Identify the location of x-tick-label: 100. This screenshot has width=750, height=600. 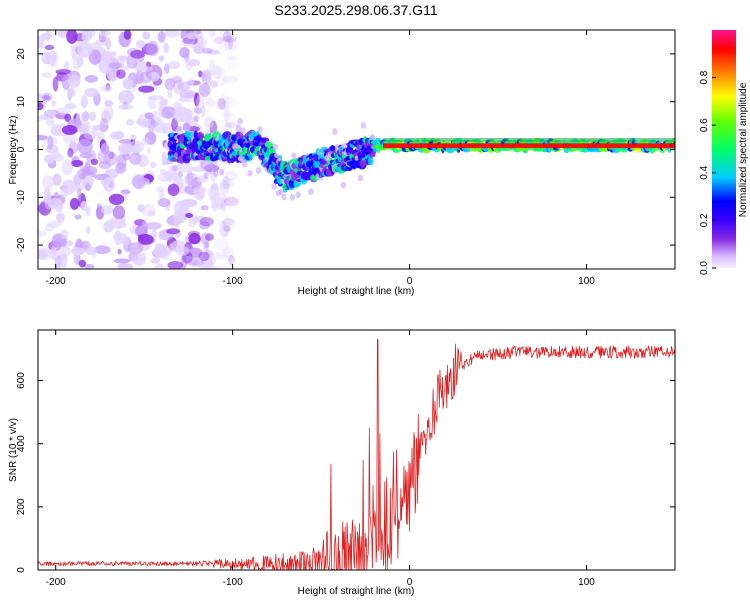
(586, 281).